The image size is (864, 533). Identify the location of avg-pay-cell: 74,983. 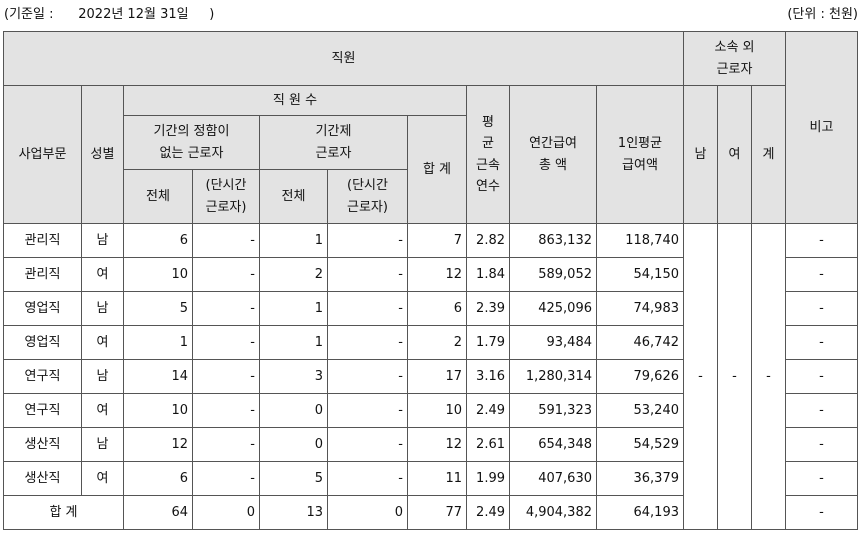
(640, 308).